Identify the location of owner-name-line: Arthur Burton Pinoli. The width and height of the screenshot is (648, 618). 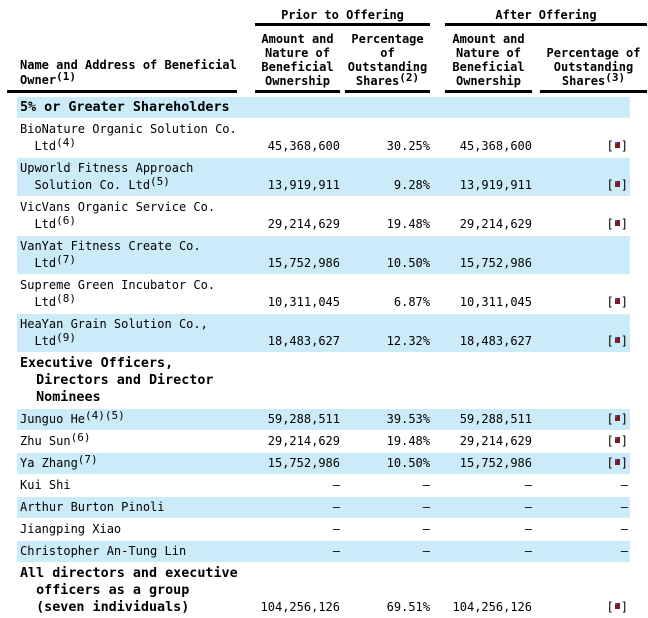
(92, 507).